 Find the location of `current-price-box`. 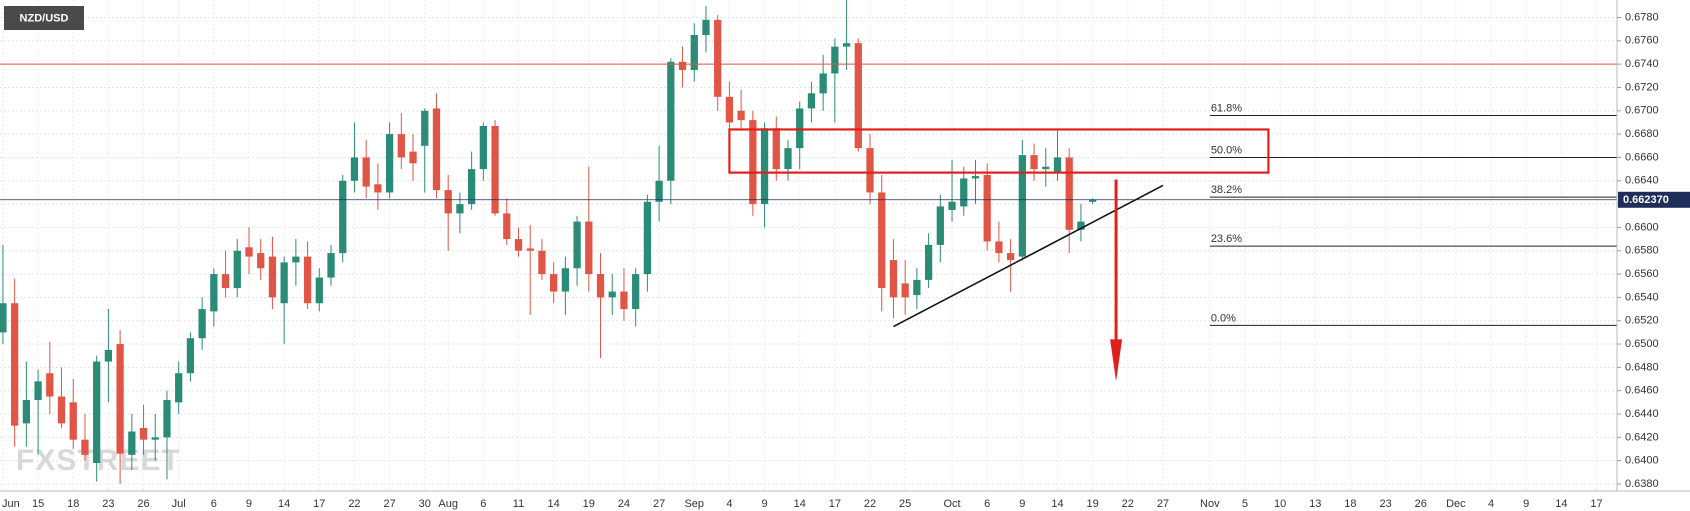

current-price-box is located at coordinates (1654, 199).